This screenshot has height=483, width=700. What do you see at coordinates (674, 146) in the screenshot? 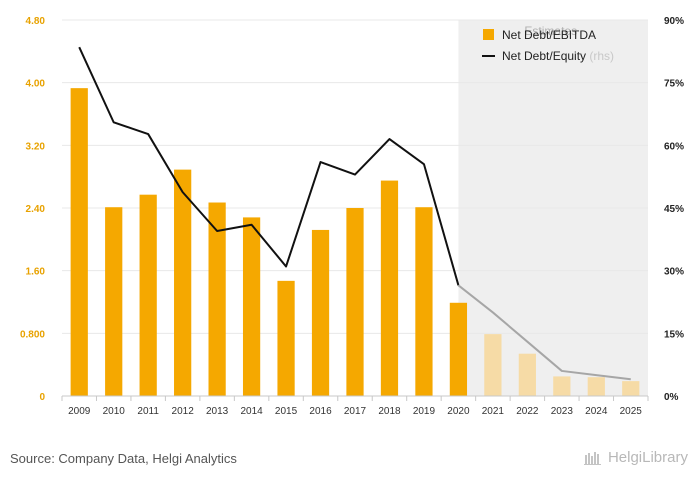
I see `y-right-tick-label: 60%` at bounding box center [674, 146].